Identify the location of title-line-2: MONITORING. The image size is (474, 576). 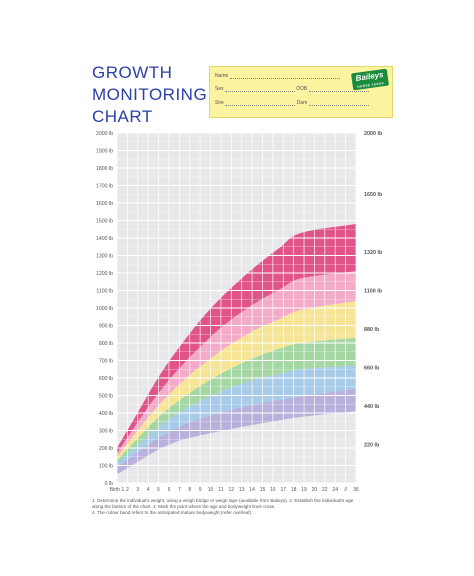
(150, 94).